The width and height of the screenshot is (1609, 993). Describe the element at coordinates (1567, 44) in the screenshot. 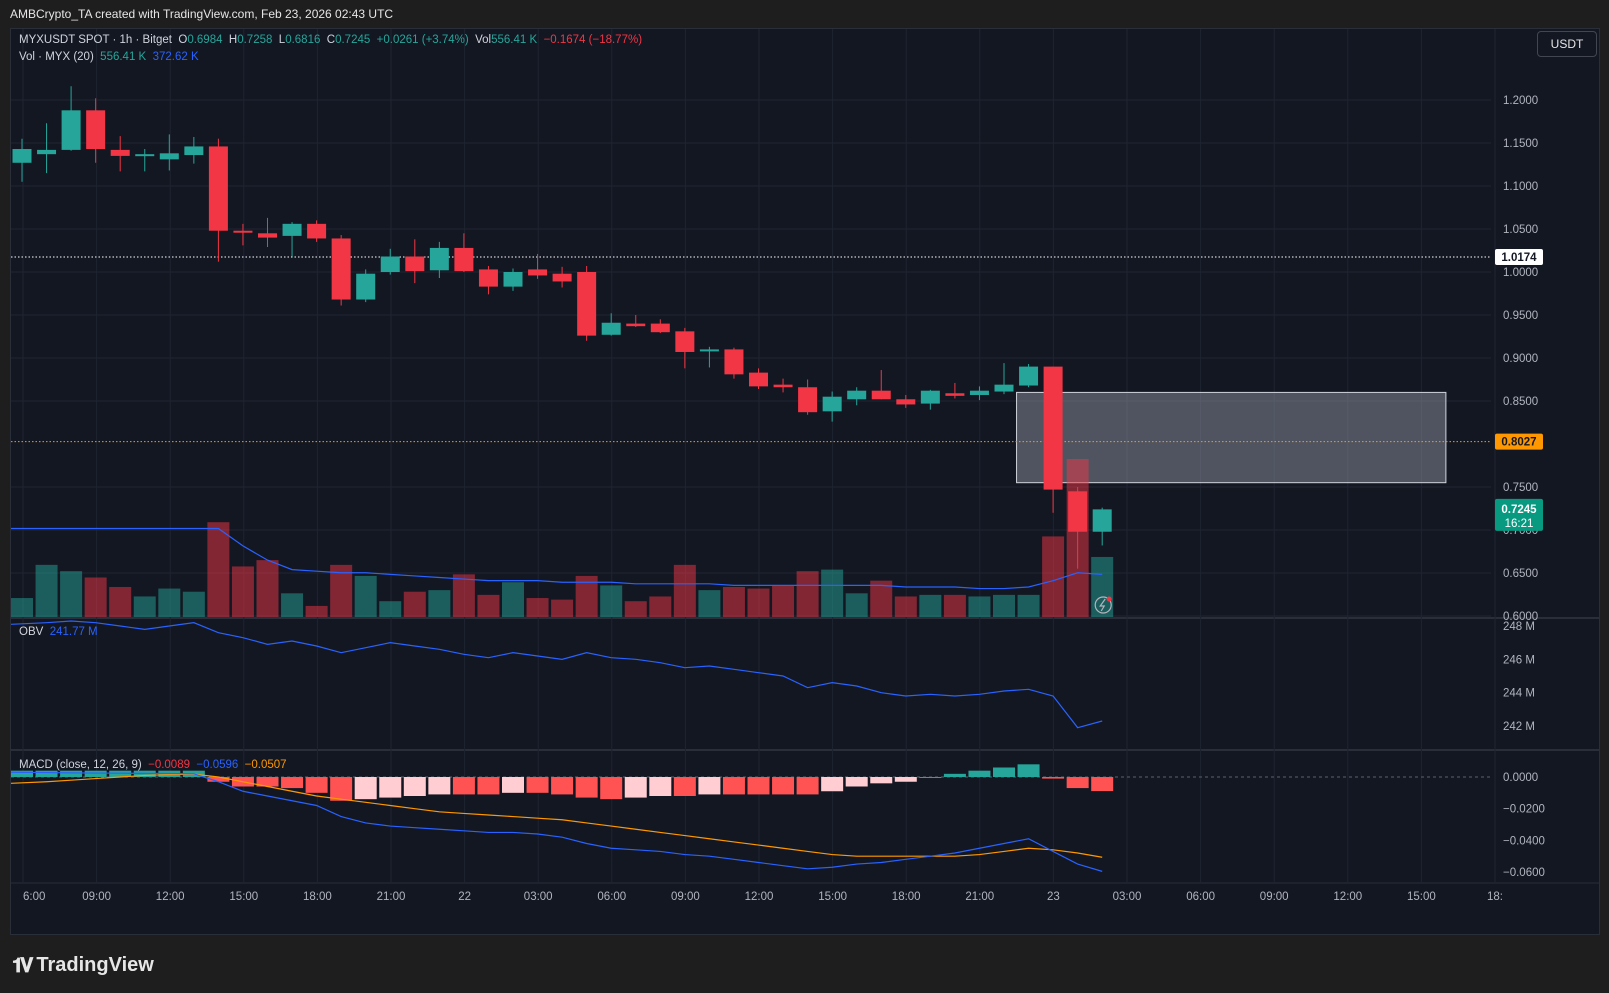

I see `currency-button: USDT` at that location.